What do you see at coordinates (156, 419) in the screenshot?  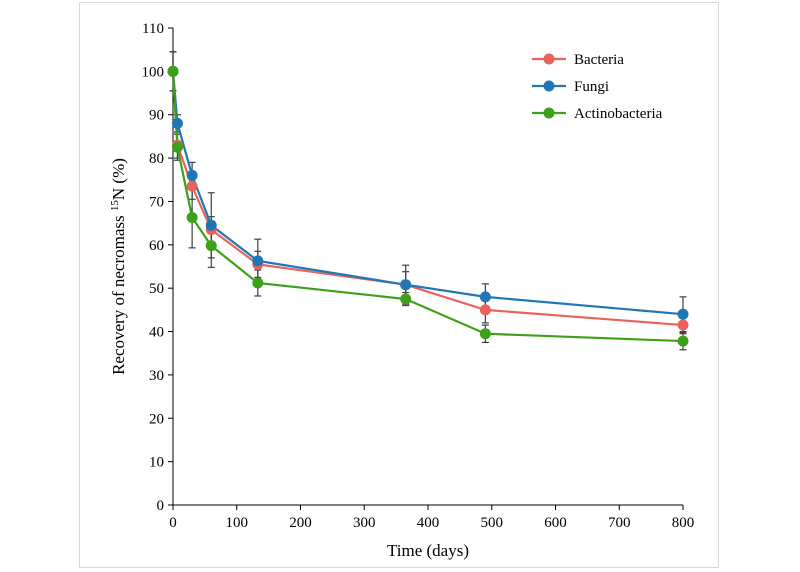 I see `y-tick-label: 20` at bounding box center [156, 419].